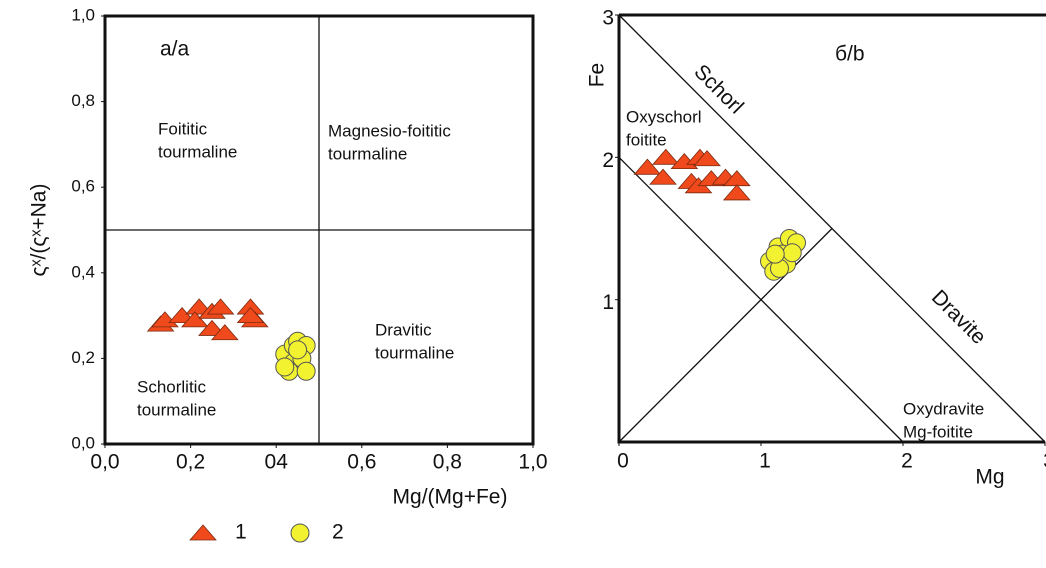 The width and height of the screenshot is (1046, 568). What do you see at coordinates (361, 462) in the screenshot?
I see `x-tick-label: 0,6` at bounding box center [361, 462].